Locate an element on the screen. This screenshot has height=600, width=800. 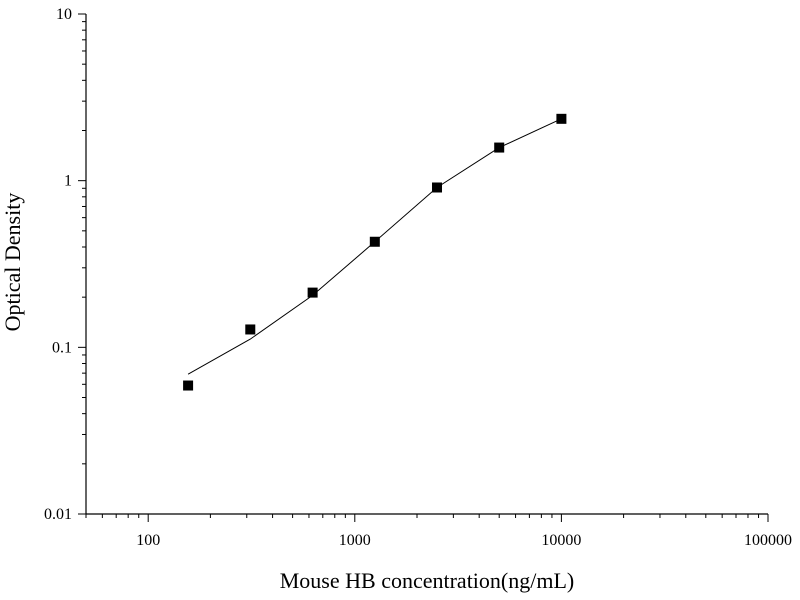
x-tick-label: 1000 is located at coordinates (355, 540).